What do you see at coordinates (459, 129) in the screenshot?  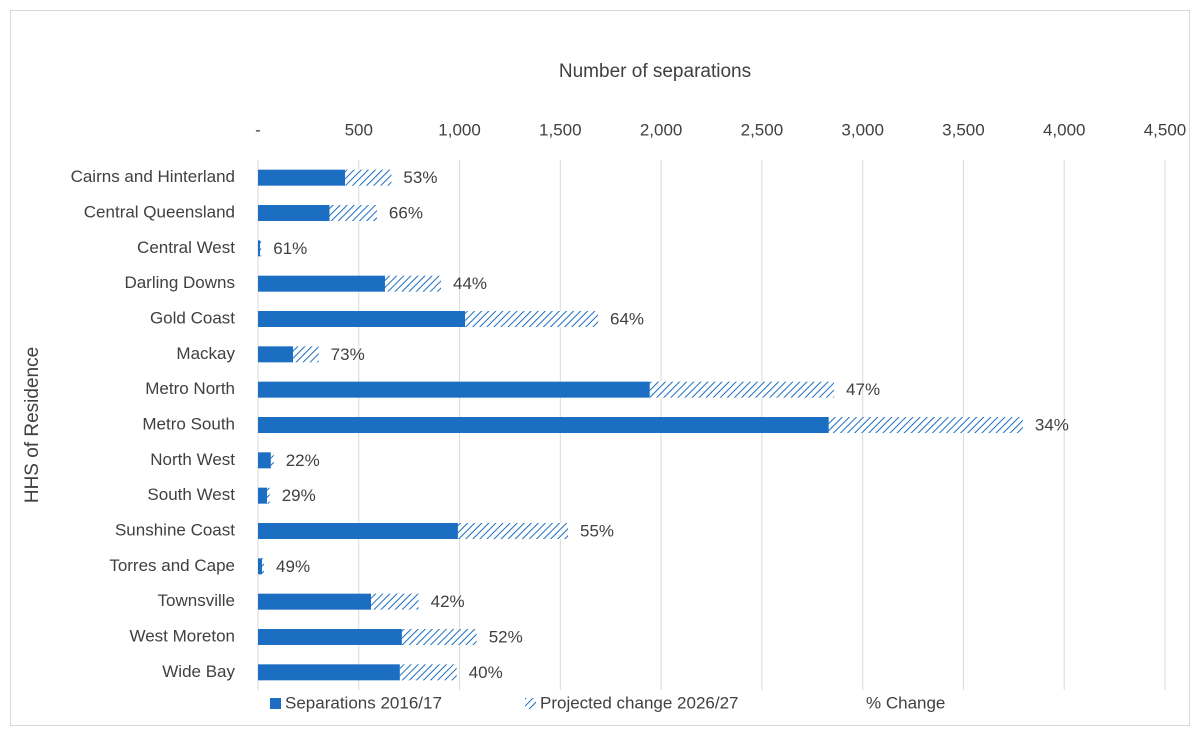 I see `x-tick-label: 1,000` at bounding box center [459, 129].